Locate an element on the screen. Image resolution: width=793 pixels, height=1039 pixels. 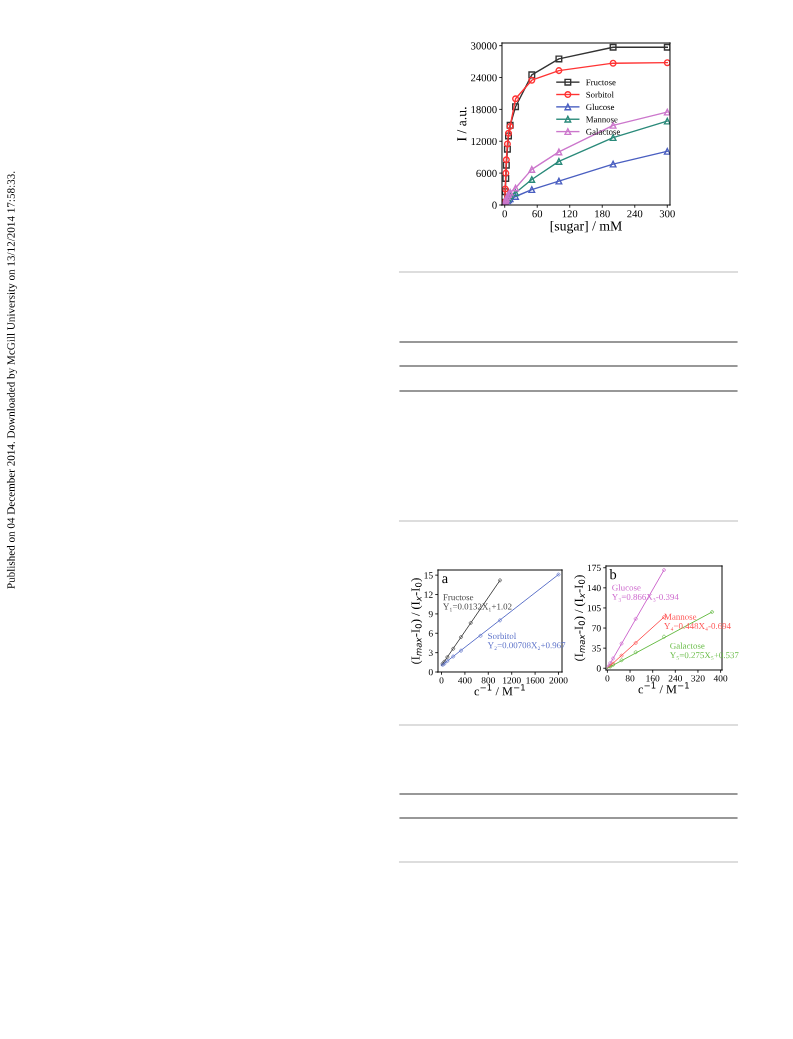
y-tick-label: 105 is located at coordinates (594, 608).